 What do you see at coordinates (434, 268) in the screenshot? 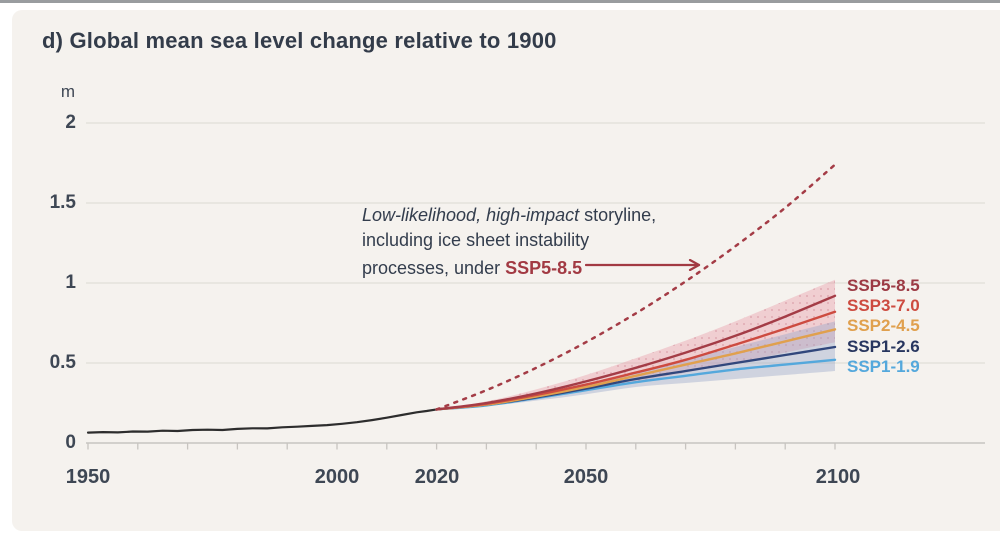
I see `annotation-line3-prefix: processes, under` at bounding box center [434, 268].